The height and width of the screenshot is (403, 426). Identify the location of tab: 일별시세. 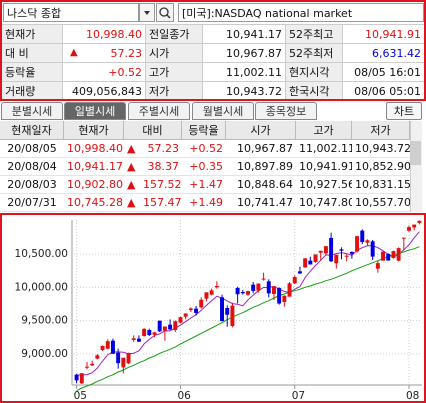
(95, 111).